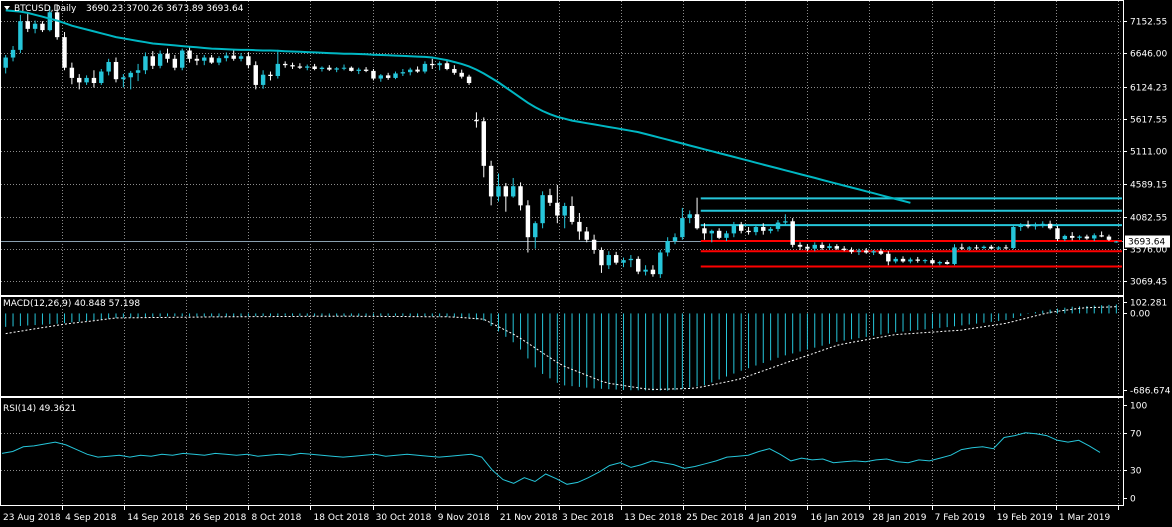 This screenshot has height=527, width=1172. Describe the element at coordinates (404, 518) in the screenshot. I see `x-tick-label: 30 Oct 2018` at that location.